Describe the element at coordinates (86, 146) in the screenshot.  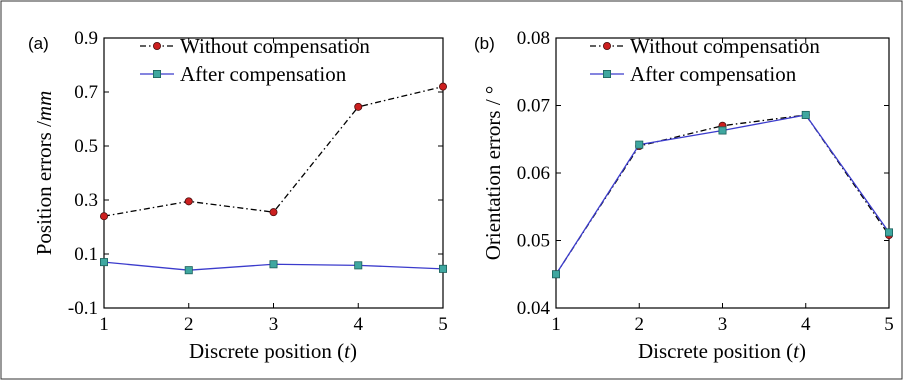
I see `y-tick-label: 0.5` at that location.